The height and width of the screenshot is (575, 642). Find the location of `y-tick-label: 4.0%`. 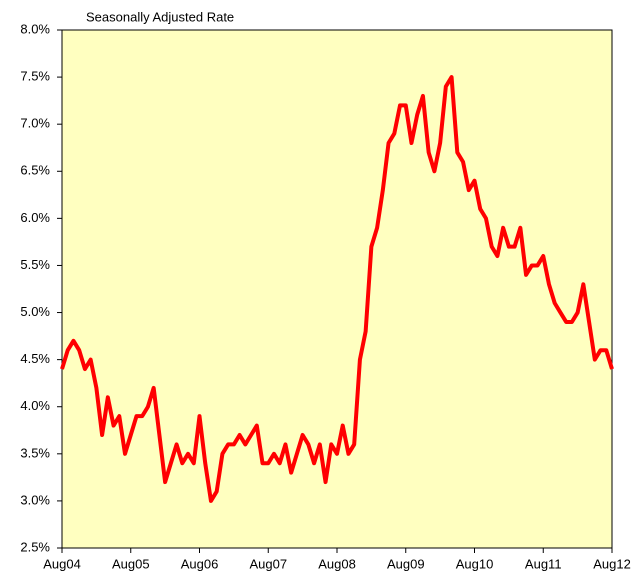

y-tick-label: 4.0% is located at coordinates (35, 405).